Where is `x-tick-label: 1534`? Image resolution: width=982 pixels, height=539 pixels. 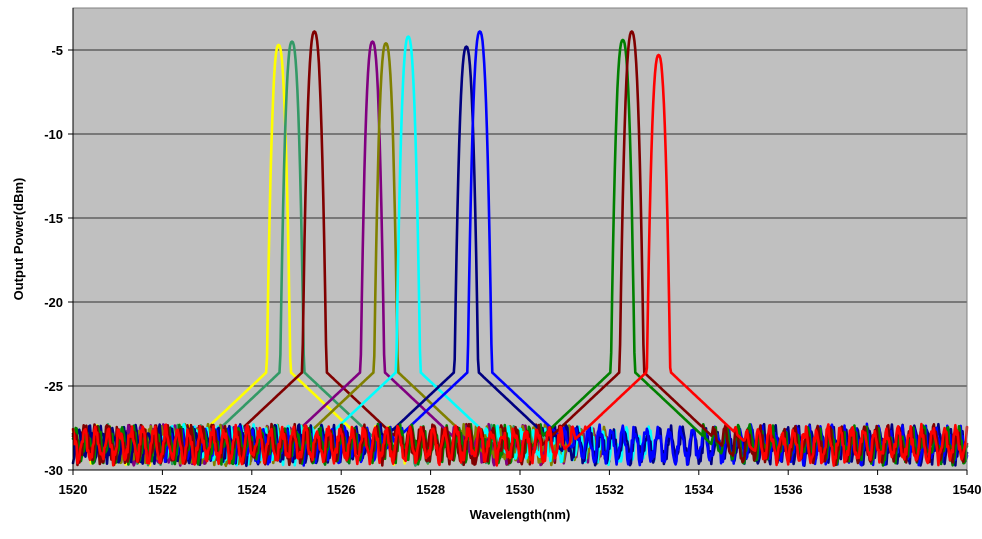
x-tick-label: 1534 is located at coordinates (699, 489).